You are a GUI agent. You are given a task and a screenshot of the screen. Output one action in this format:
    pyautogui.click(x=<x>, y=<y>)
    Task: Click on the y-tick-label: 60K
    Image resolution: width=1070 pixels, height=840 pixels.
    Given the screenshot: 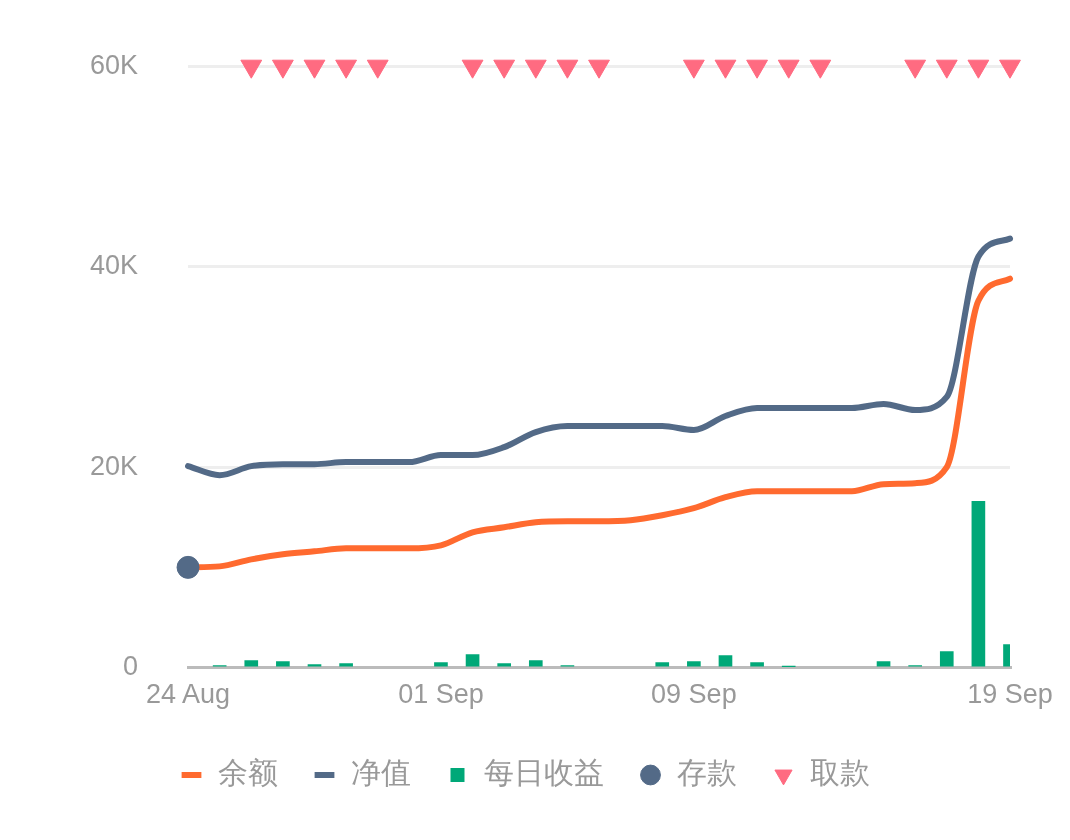 What is the action you would take?
    pyautogui.click(x=114, y=64)
    